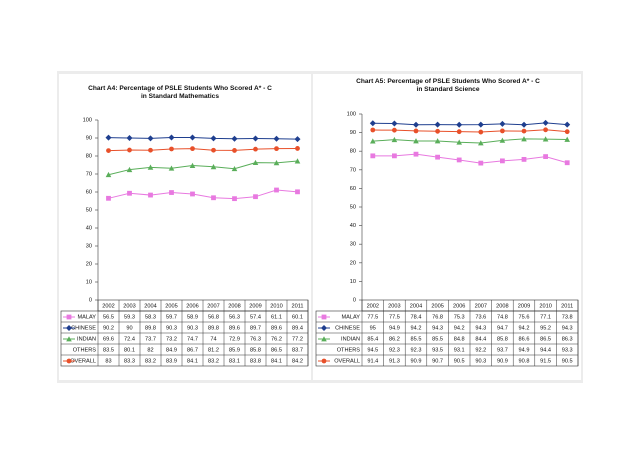 The width and height of the screenshot is (638, 451). I want to click on table-value: 91.3, so click(394, 361).